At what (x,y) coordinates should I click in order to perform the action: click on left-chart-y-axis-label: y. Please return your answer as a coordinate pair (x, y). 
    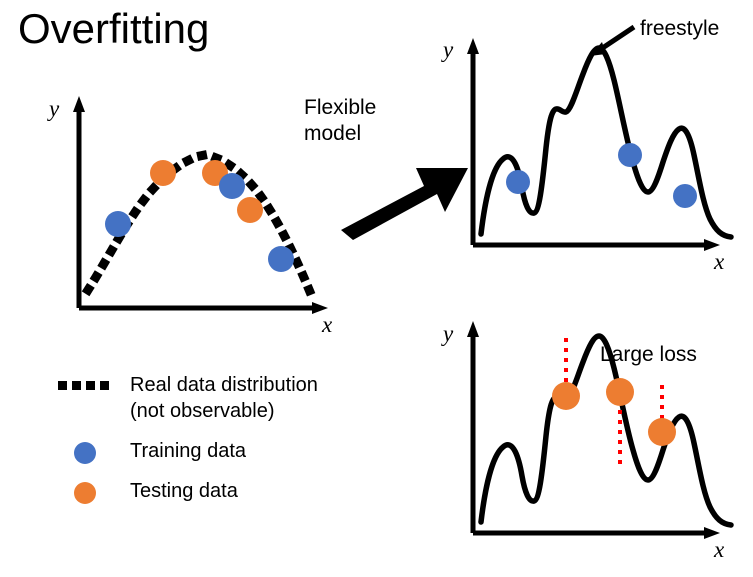
    Looking at the image, I should click on (54, 108).